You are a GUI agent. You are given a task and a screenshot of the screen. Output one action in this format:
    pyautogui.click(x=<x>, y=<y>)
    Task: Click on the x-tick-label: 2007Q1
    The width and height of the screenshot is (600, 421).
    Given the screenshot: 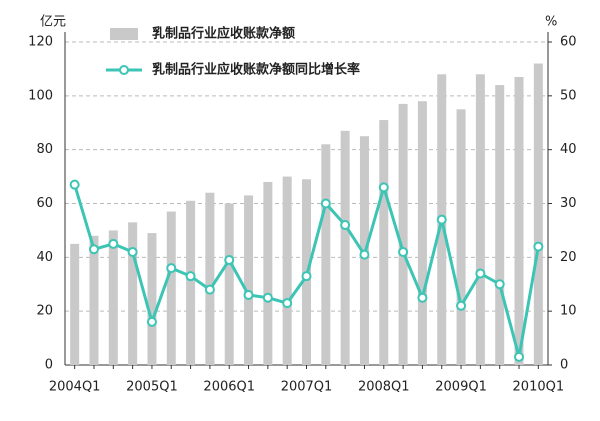 What is the action you would take?
    pyautogui.click(x=307, y=387)
    